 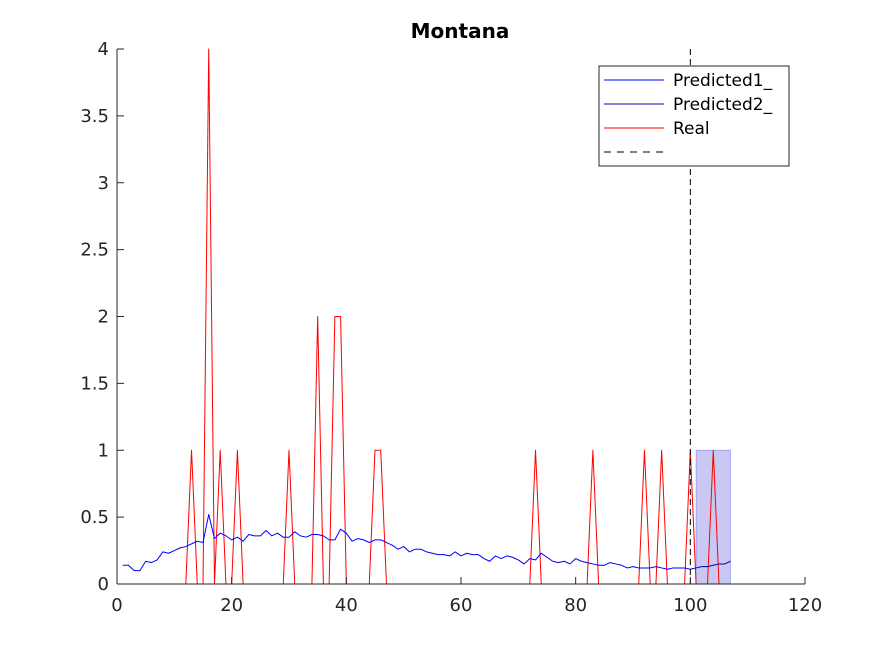 I want to click on x-tick-label: 60, so click(x=461, y=605).